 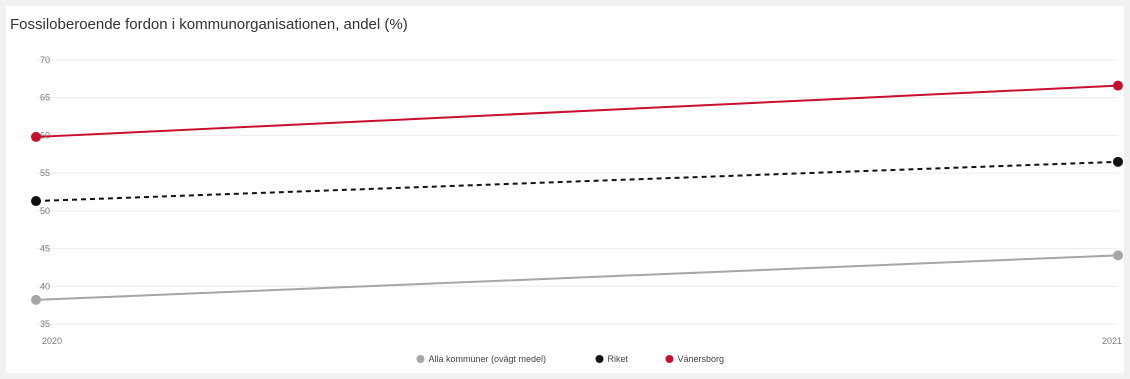 What do you see at coordinates (45, 98) in the screenshot?
I see `y-tick-label: 65` at bounding box center [45, 98].